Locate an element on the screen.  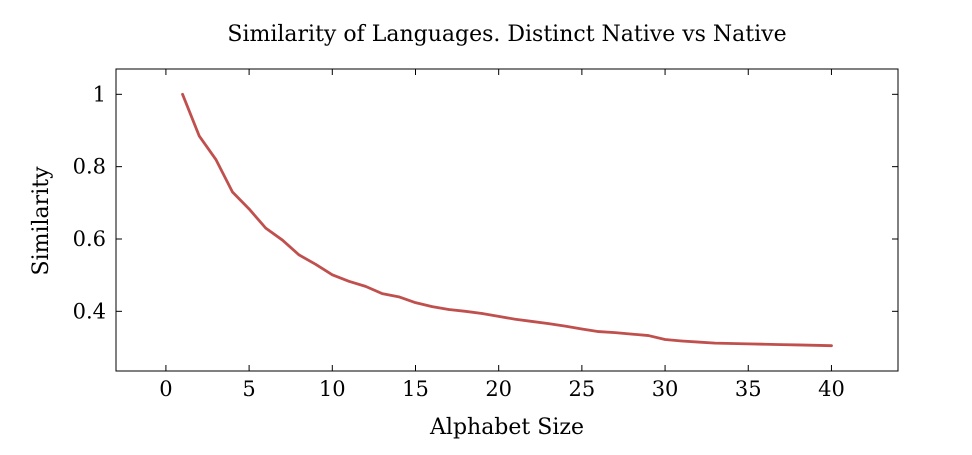
x-tick-label: 30 is located at coordinates (665, 389).